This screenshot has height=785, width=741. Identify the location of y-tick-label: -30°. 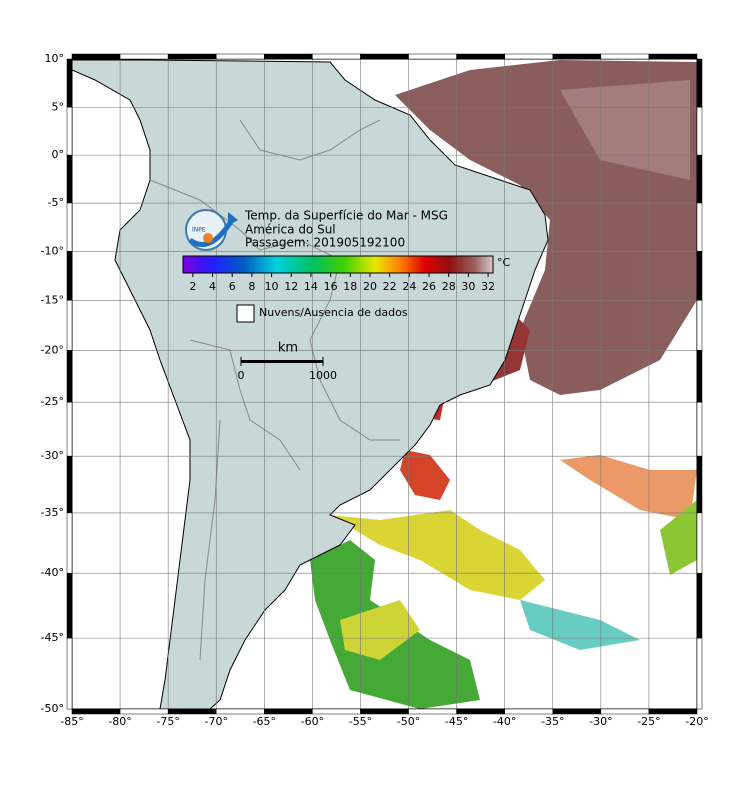
(52, 455).